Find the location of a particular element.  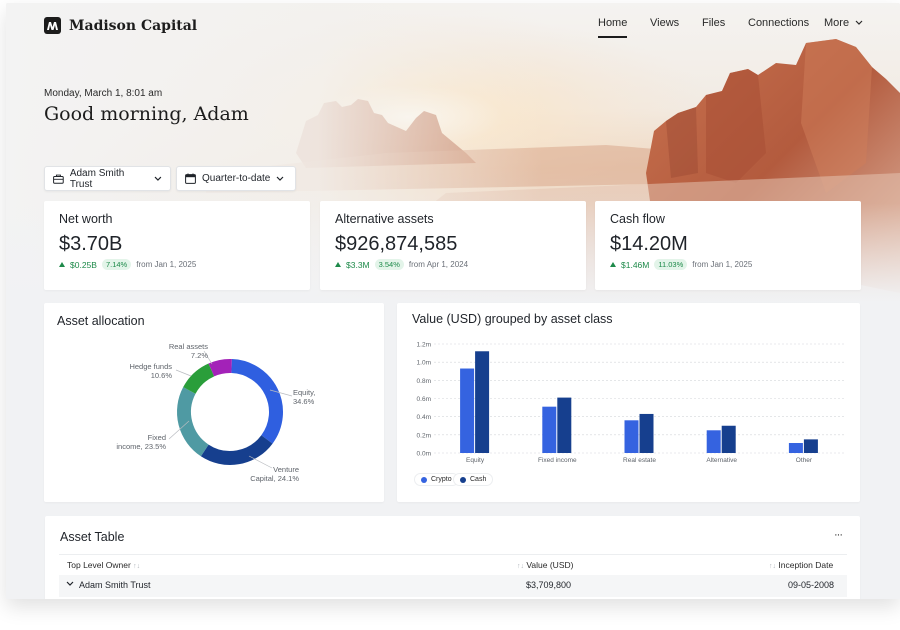

kpi-change: $1.46M 11.03% from Jan 1, 2025 is located at coordinates (681, 264).